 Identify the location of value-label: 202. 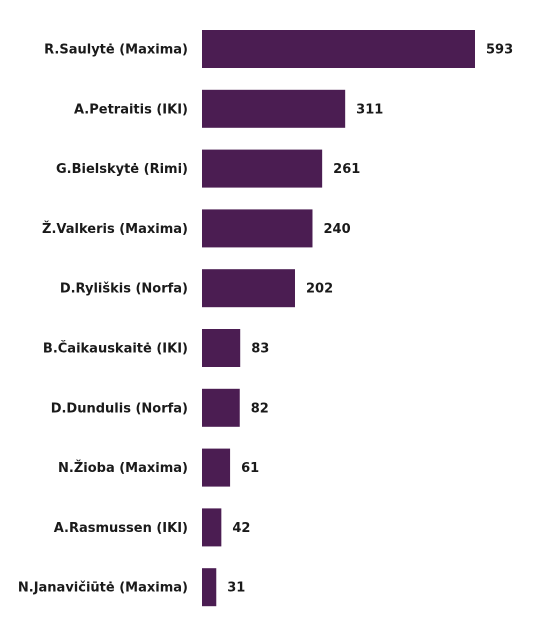
(319, 289).